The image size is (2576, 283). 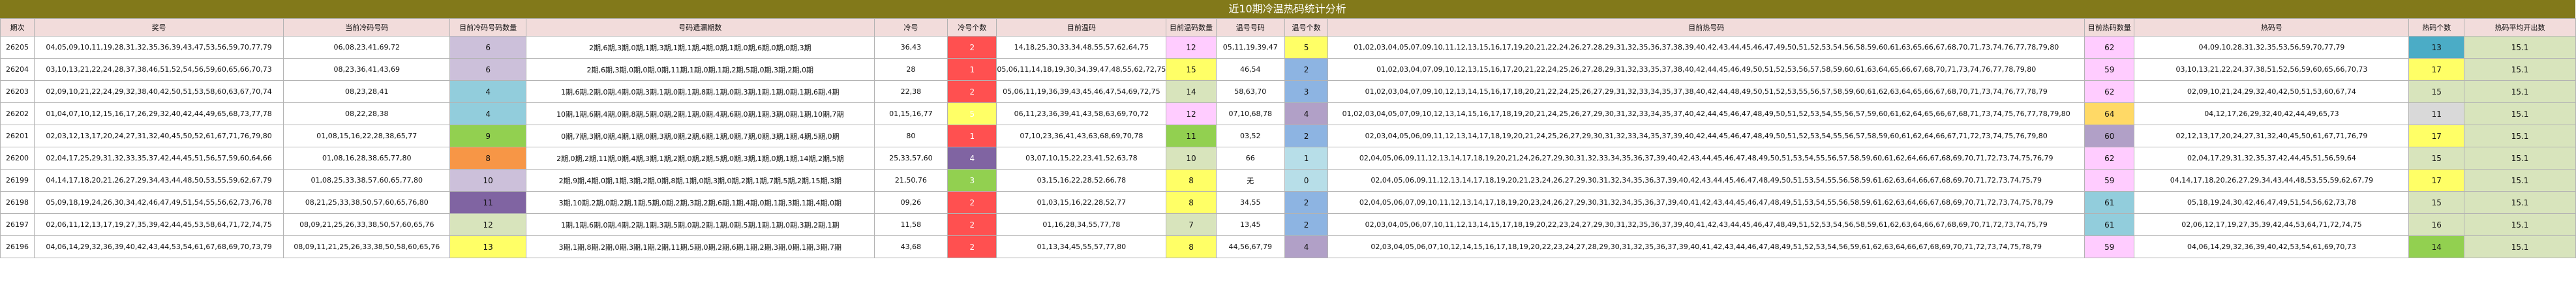 I want to click on cell-cold-draw-count: 3, so click(x=972, y=180).